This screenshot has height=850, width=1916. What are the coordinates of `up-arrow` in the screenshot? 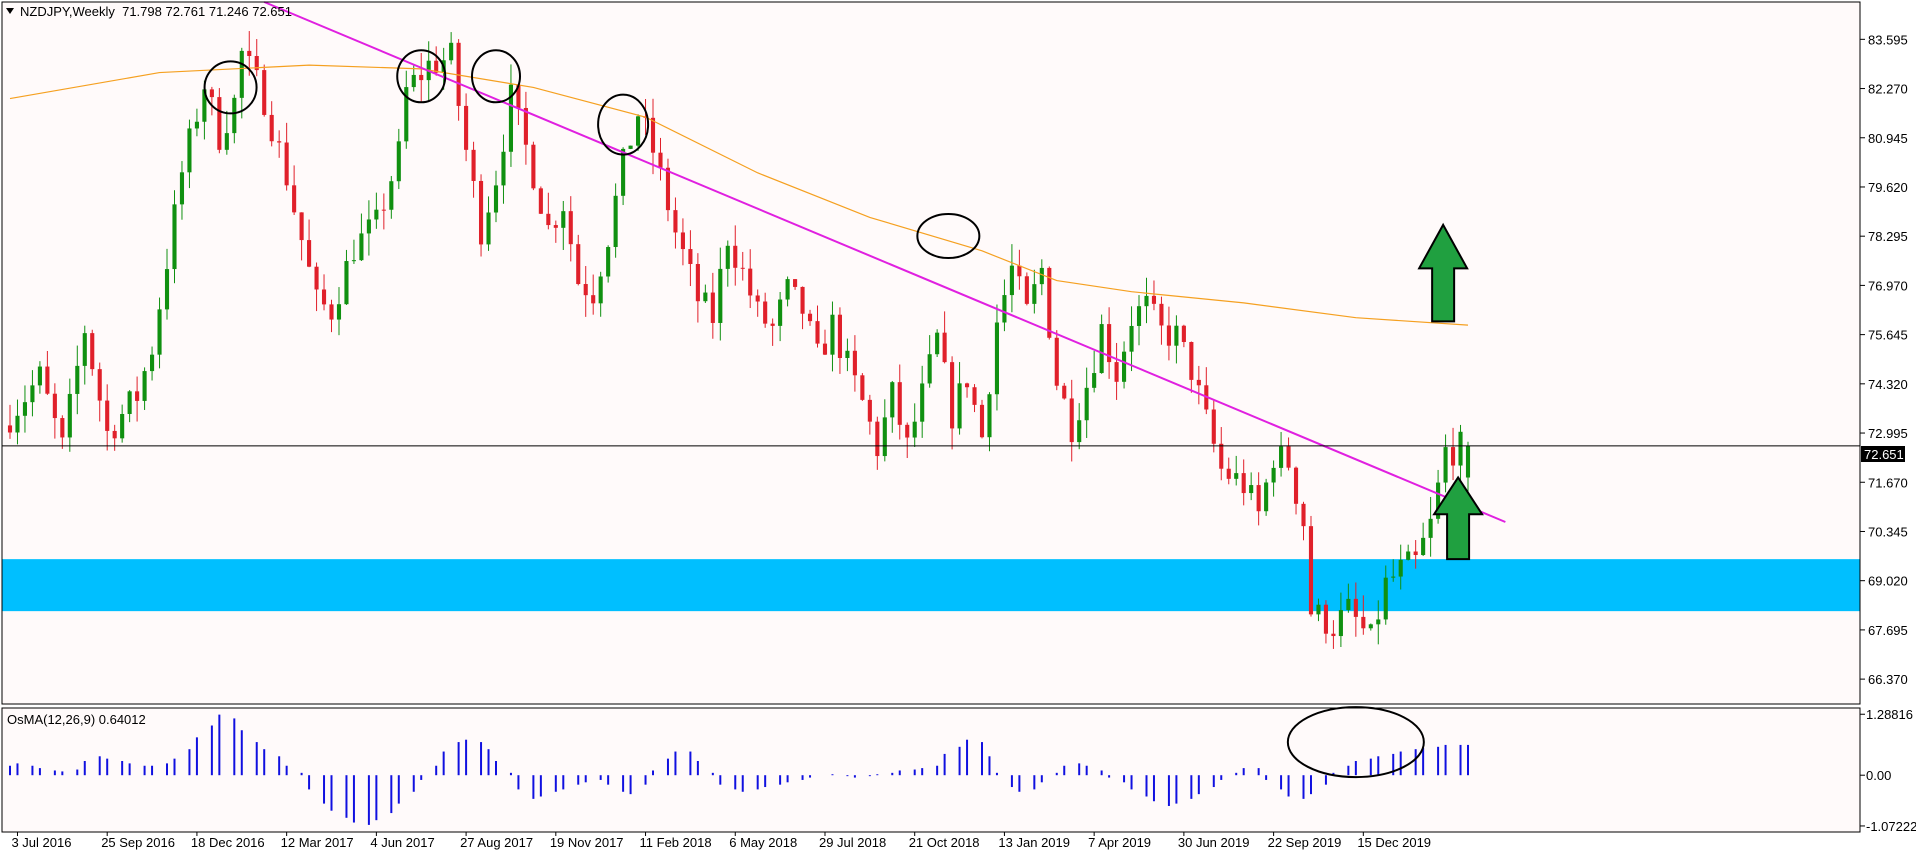 It's located at (1458, 518).